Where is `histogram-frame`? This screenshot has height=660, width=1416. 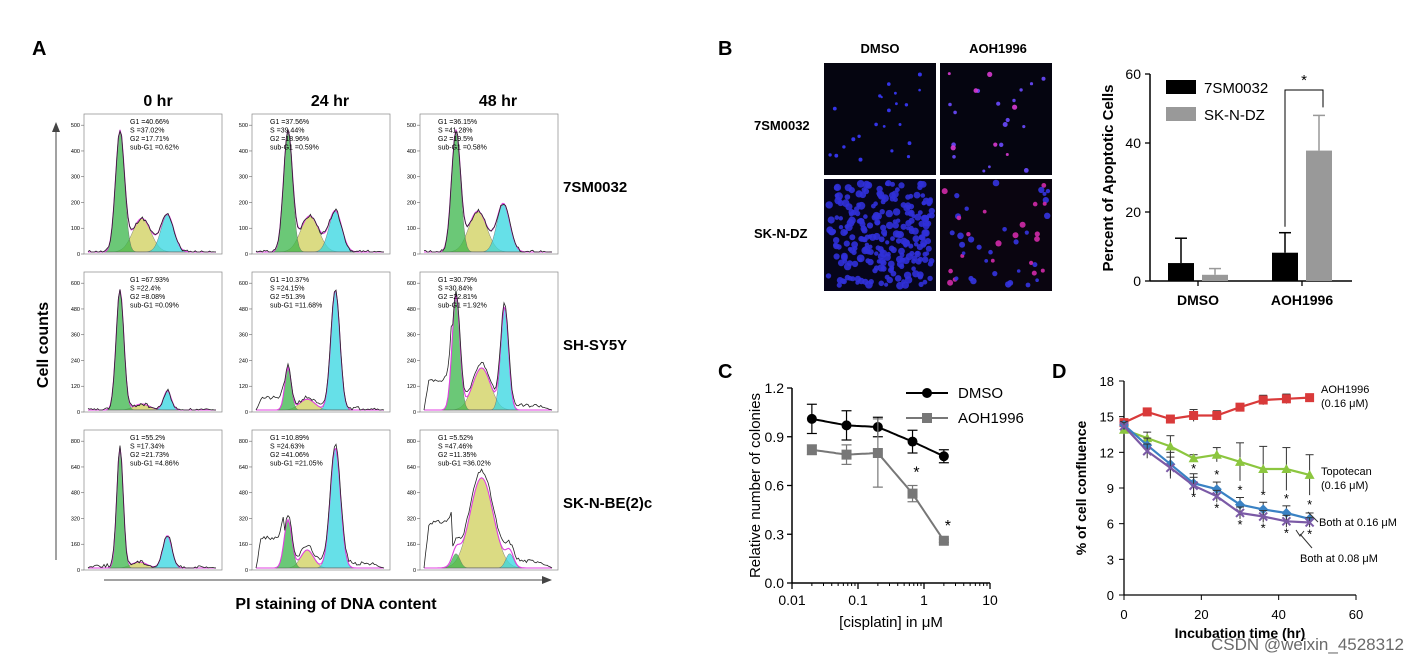 histogram-frame is located at coordinates (489, 184).